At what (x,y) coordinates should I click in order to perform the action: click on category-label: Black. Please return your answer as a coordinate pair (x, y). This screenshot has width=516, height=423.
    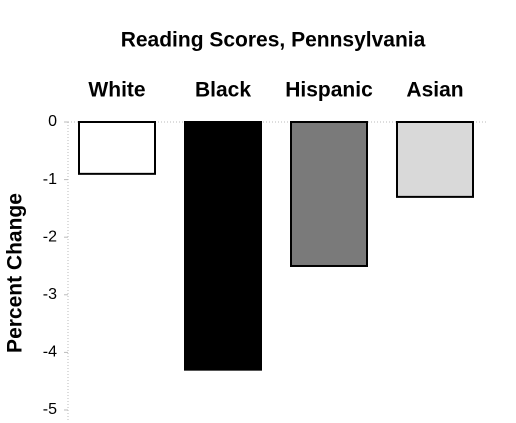
    Looking at the image, I should click on (223, 90).